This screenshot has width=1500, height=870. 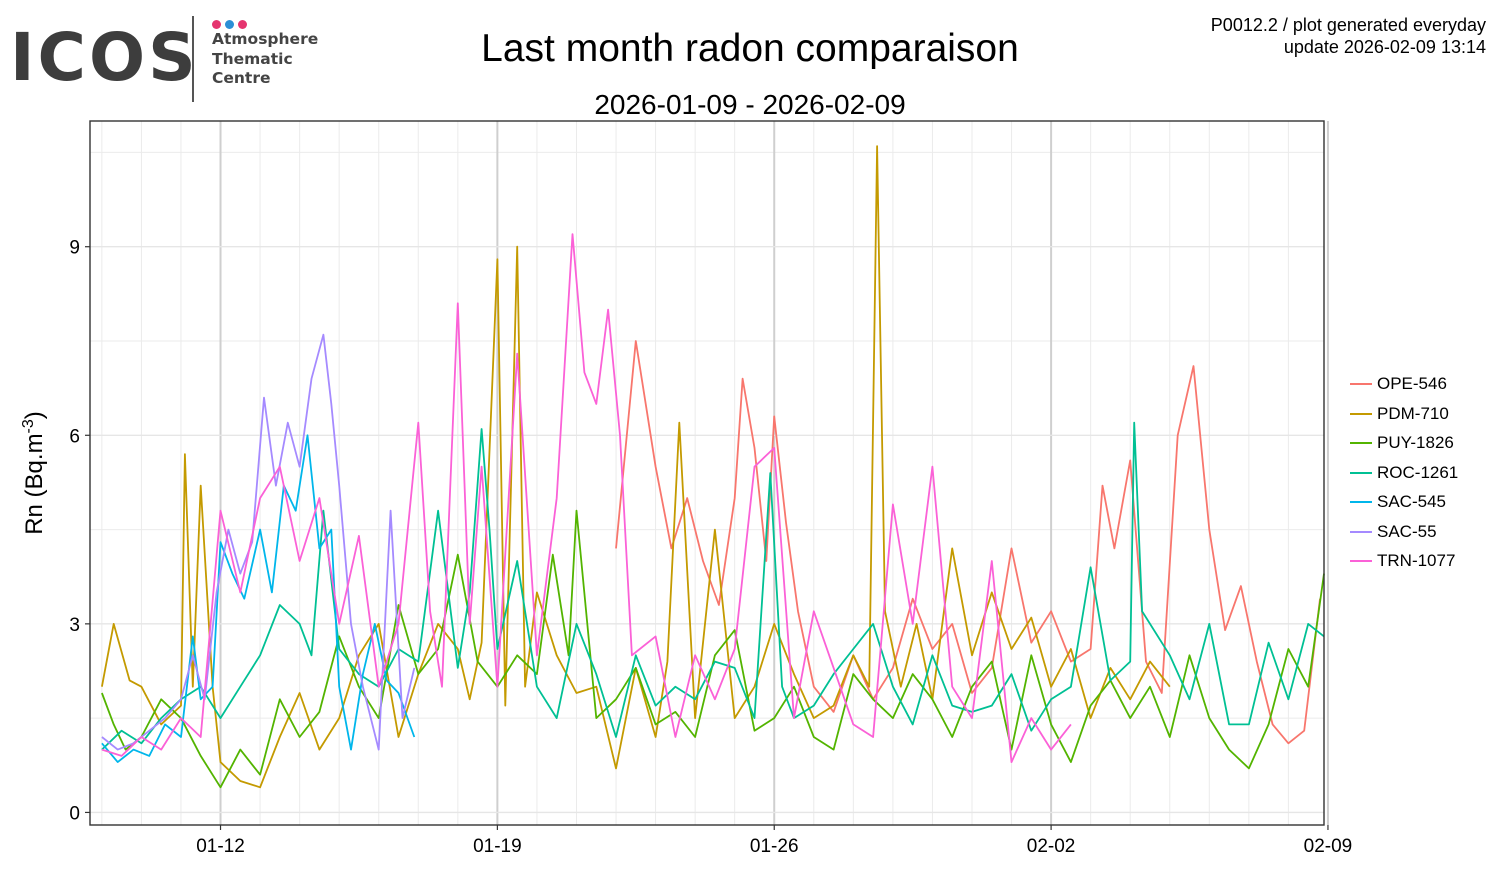 I want to click on chart-subtitle: 2026-01-09 - 2026-02-09, so click(x=750, y=104).